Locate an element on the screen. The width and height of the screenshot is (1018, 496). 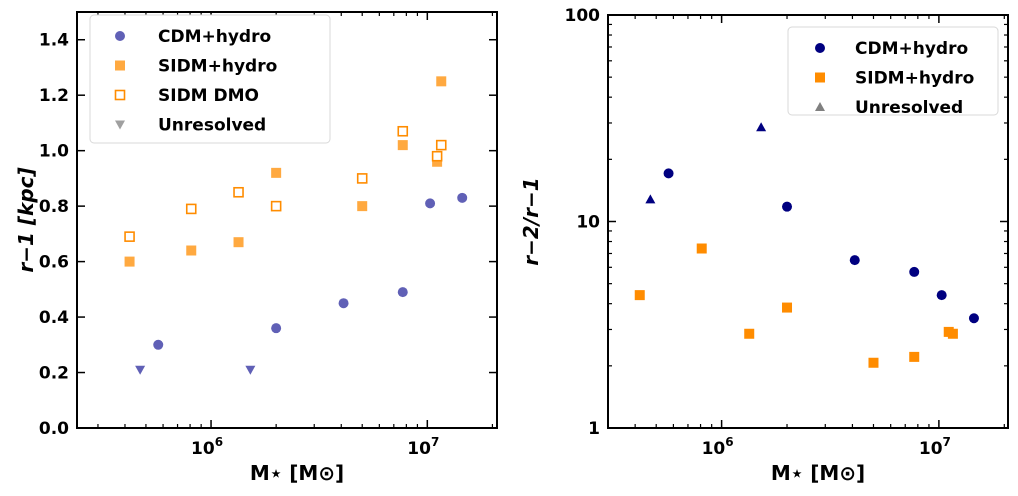
y-tick-label: 1.4 is located at coordinates (54, 41).